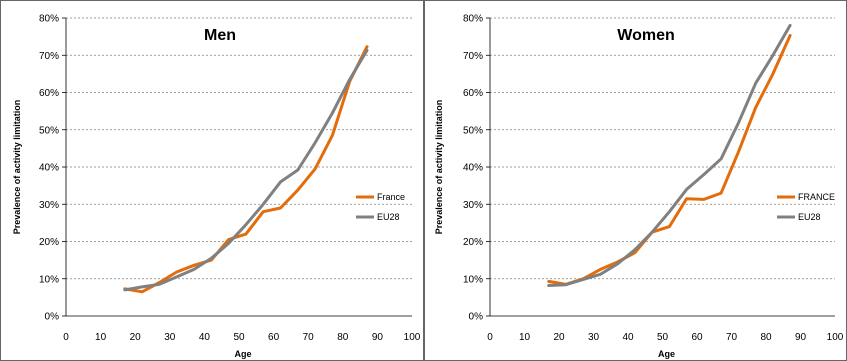  I want to click on legend-label-france: France, so click(391, 197).